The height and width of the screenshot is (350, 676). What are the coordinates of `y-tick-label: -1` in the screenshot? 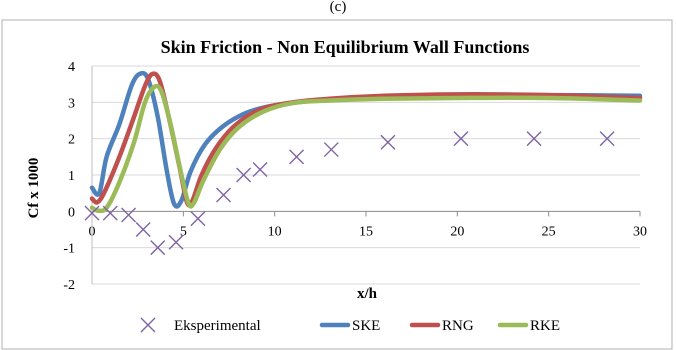 It's located at (69, 249).